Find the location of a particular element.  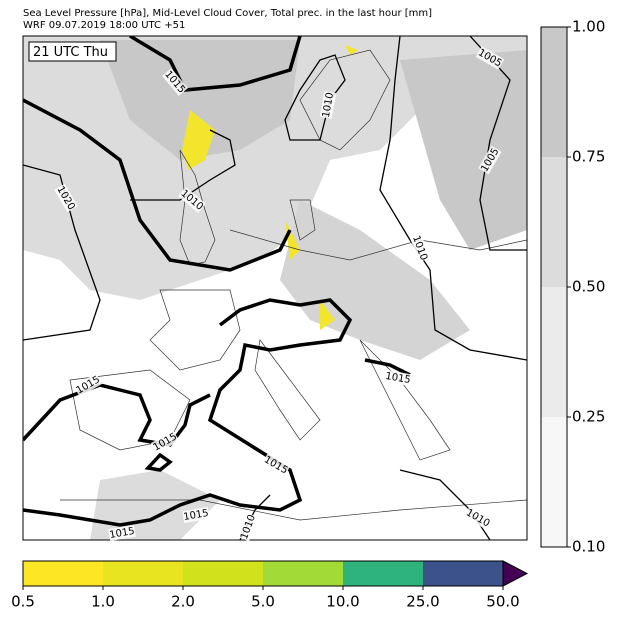

isobar-label: 1010 is located at coordinates (328, 105).